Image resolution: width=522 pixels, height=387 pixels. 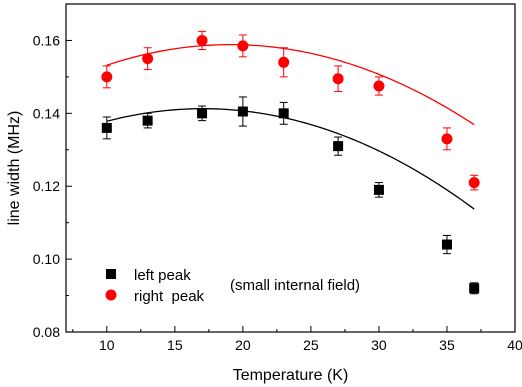 I want to click on y-tick-label: 0.16, so click(x=46, y=40).